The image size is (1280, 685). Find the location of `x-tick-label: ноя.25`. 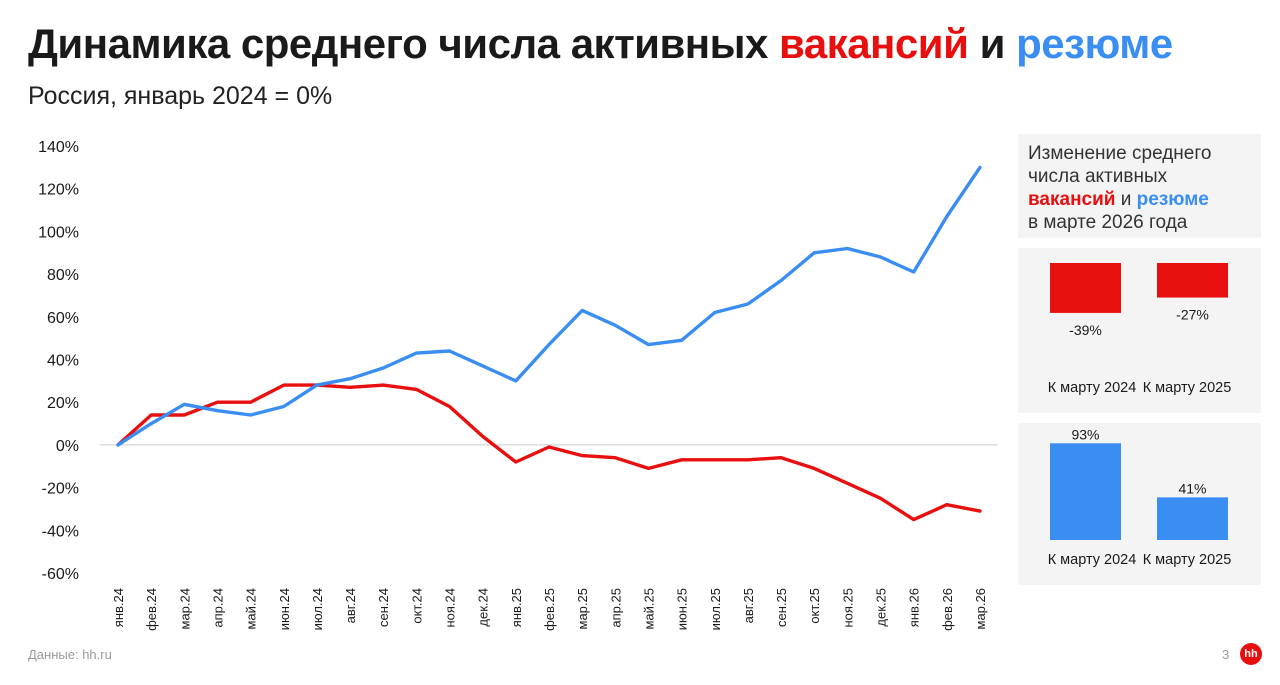

x-tick-label: ноя.25 is located at coordinates (847, 608).